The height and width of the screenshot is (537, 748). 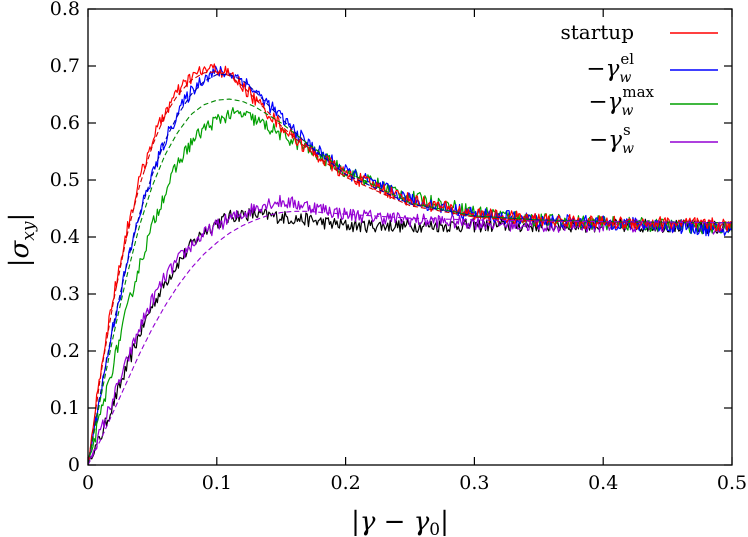 I want to click on svg-text: −γwmax, so click(x=621, y=101).